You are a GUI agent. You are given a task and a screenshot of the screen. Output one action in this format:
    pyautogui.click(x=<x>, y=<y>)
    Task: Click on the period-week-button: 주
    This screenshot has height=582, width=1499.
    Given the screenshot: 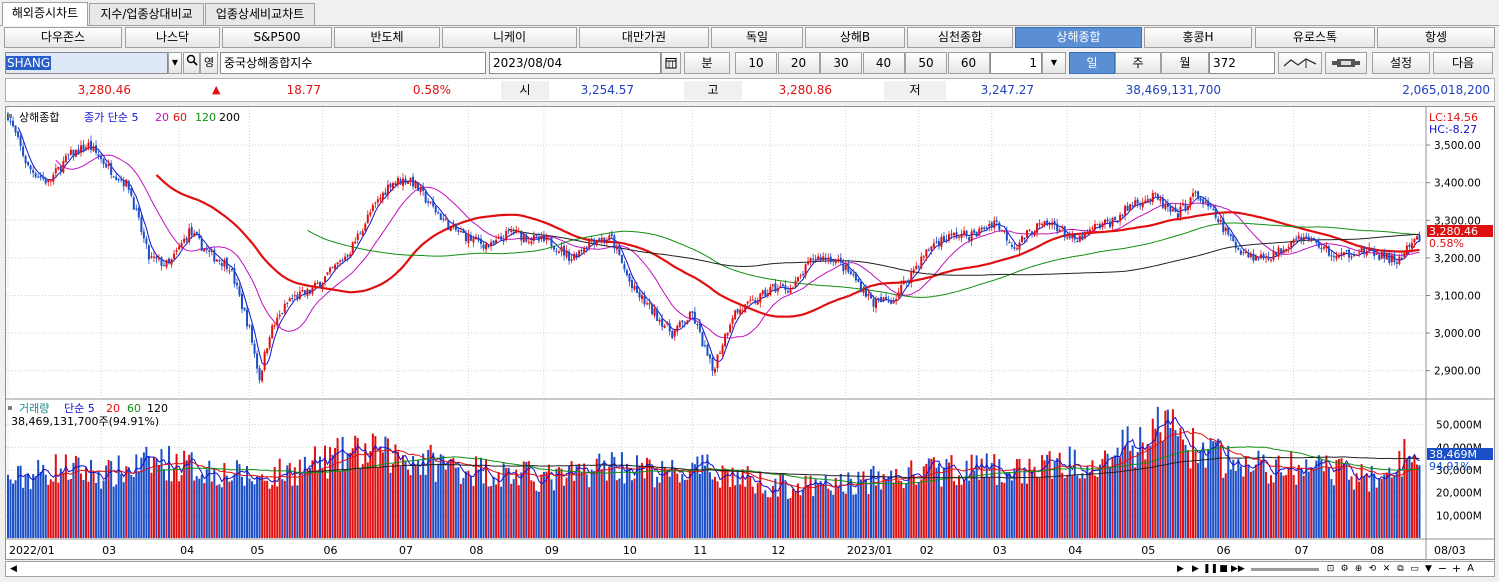 What is the action you would take?
    pyautogui.click(x=1138, y=63)
    